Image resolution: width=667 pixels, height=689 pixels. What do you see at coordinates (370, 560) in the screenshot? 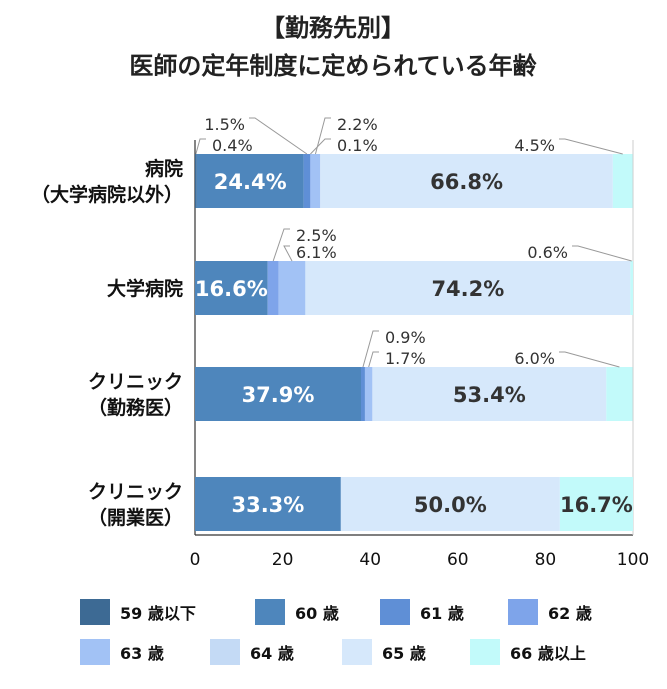
I see `x-tick-label: 40` at bounding box center [370, 560].